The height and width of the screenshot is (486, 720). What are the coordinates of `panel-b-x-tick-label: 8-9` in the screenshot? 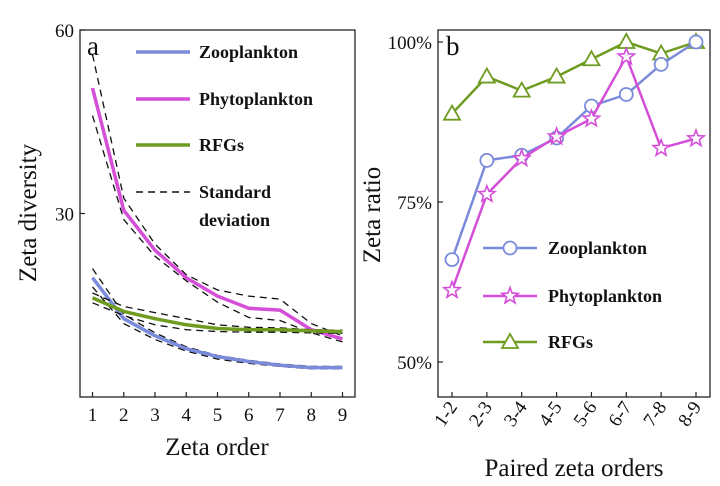 It's located at (690, 414).